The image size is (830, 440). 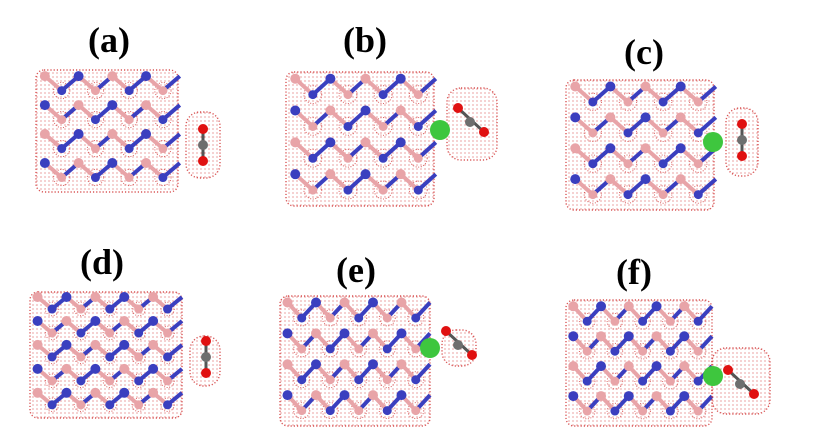 I want to click on panel-c-structure, so click(x=662, y=145).